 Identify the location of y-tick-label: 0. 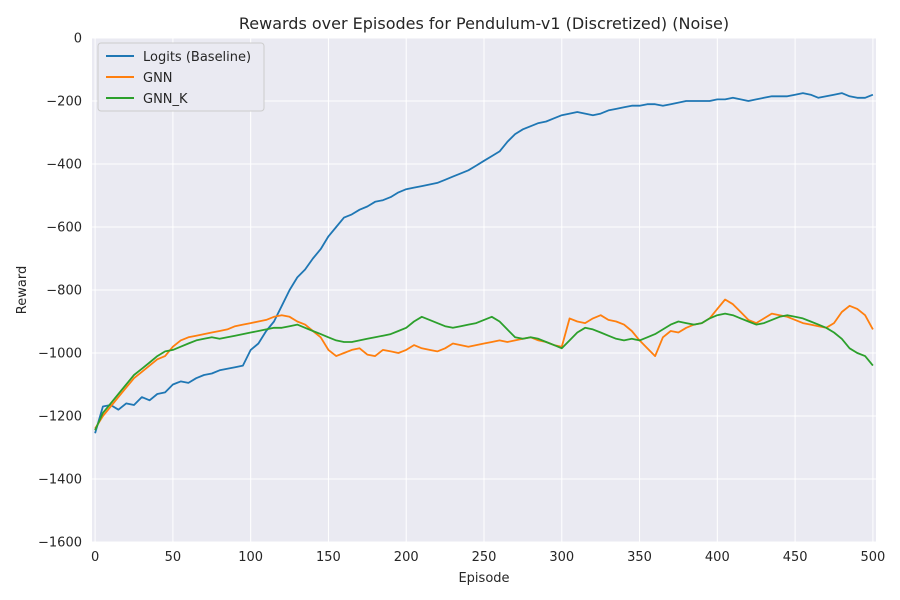
(78, 39).